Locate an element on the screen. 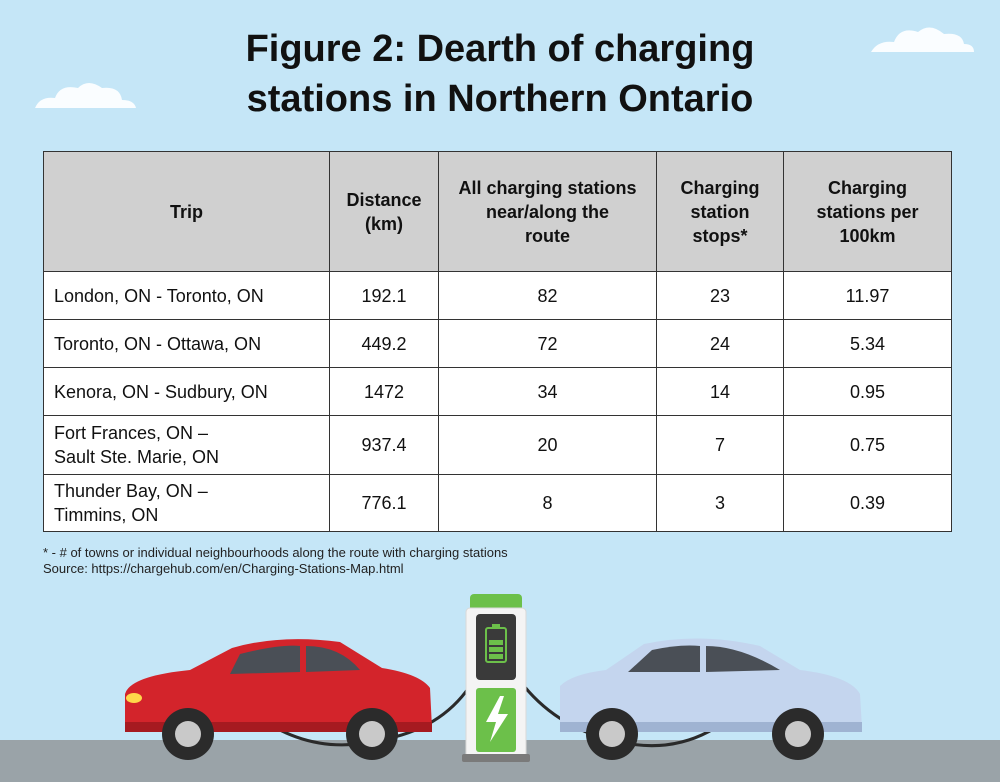  trip-cell: London, ON - Toronto, ON is located at coordinates (186, 295).